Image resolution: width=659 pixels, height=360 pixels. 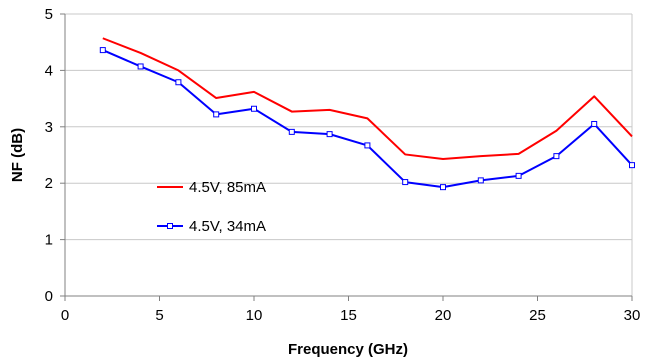 What do you see at coordinates (49, 296) in the screenshot?
I see `y-tick-label: 0` at bounding box center [49, 296].